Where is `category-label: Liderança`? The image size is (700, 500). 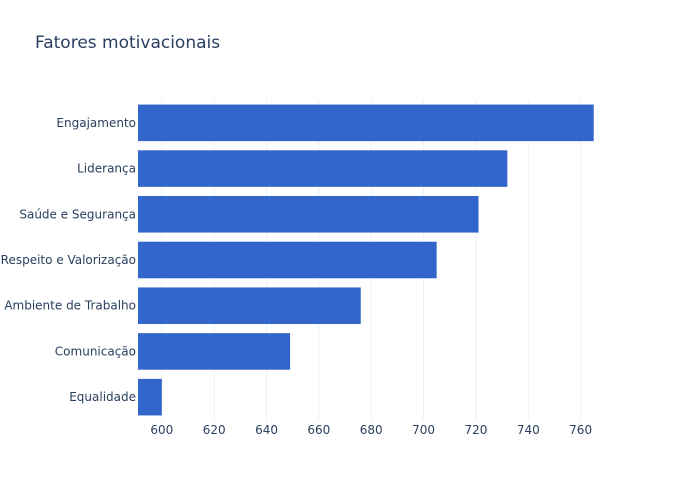
category-label: Liderança is located at coordinates (106, 169).